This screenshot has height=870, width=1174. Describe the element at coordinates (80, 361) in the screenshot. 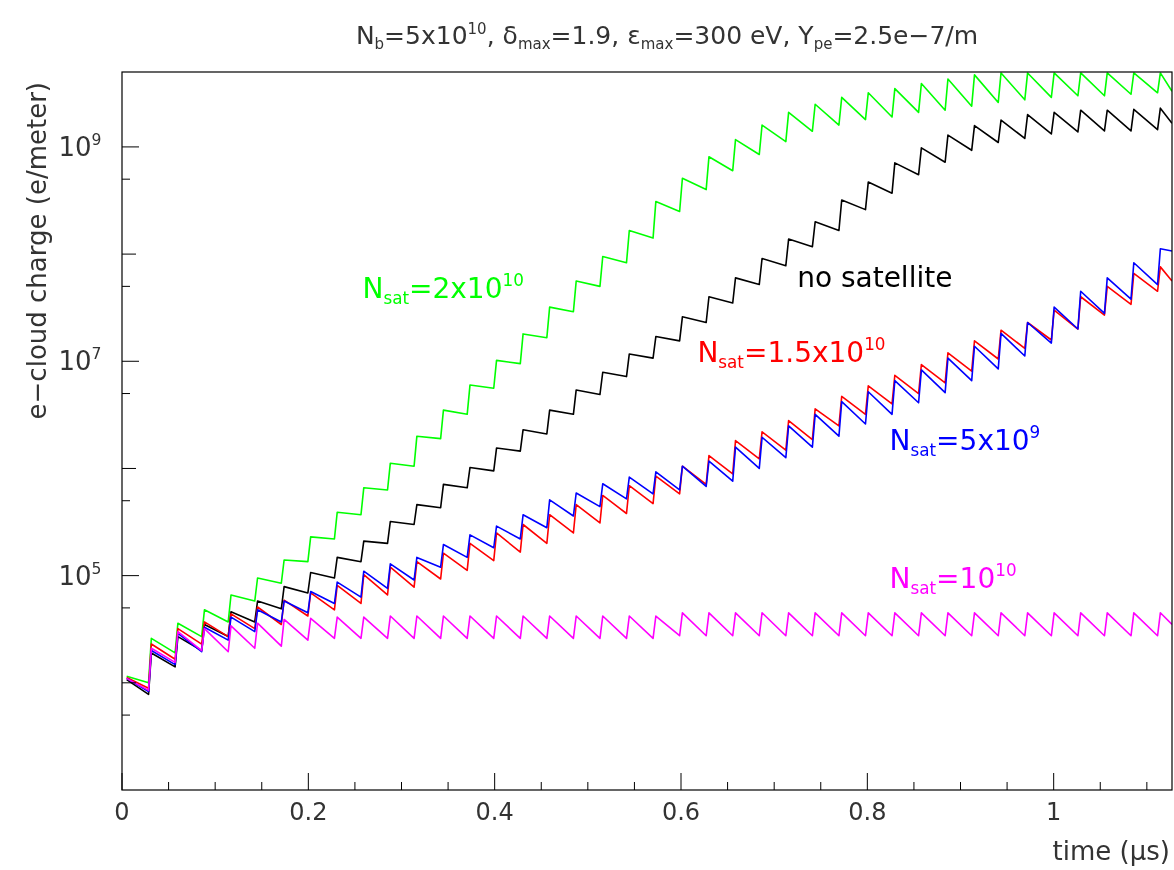

I see `y-tick-label: 10$^{7}$` at that location.